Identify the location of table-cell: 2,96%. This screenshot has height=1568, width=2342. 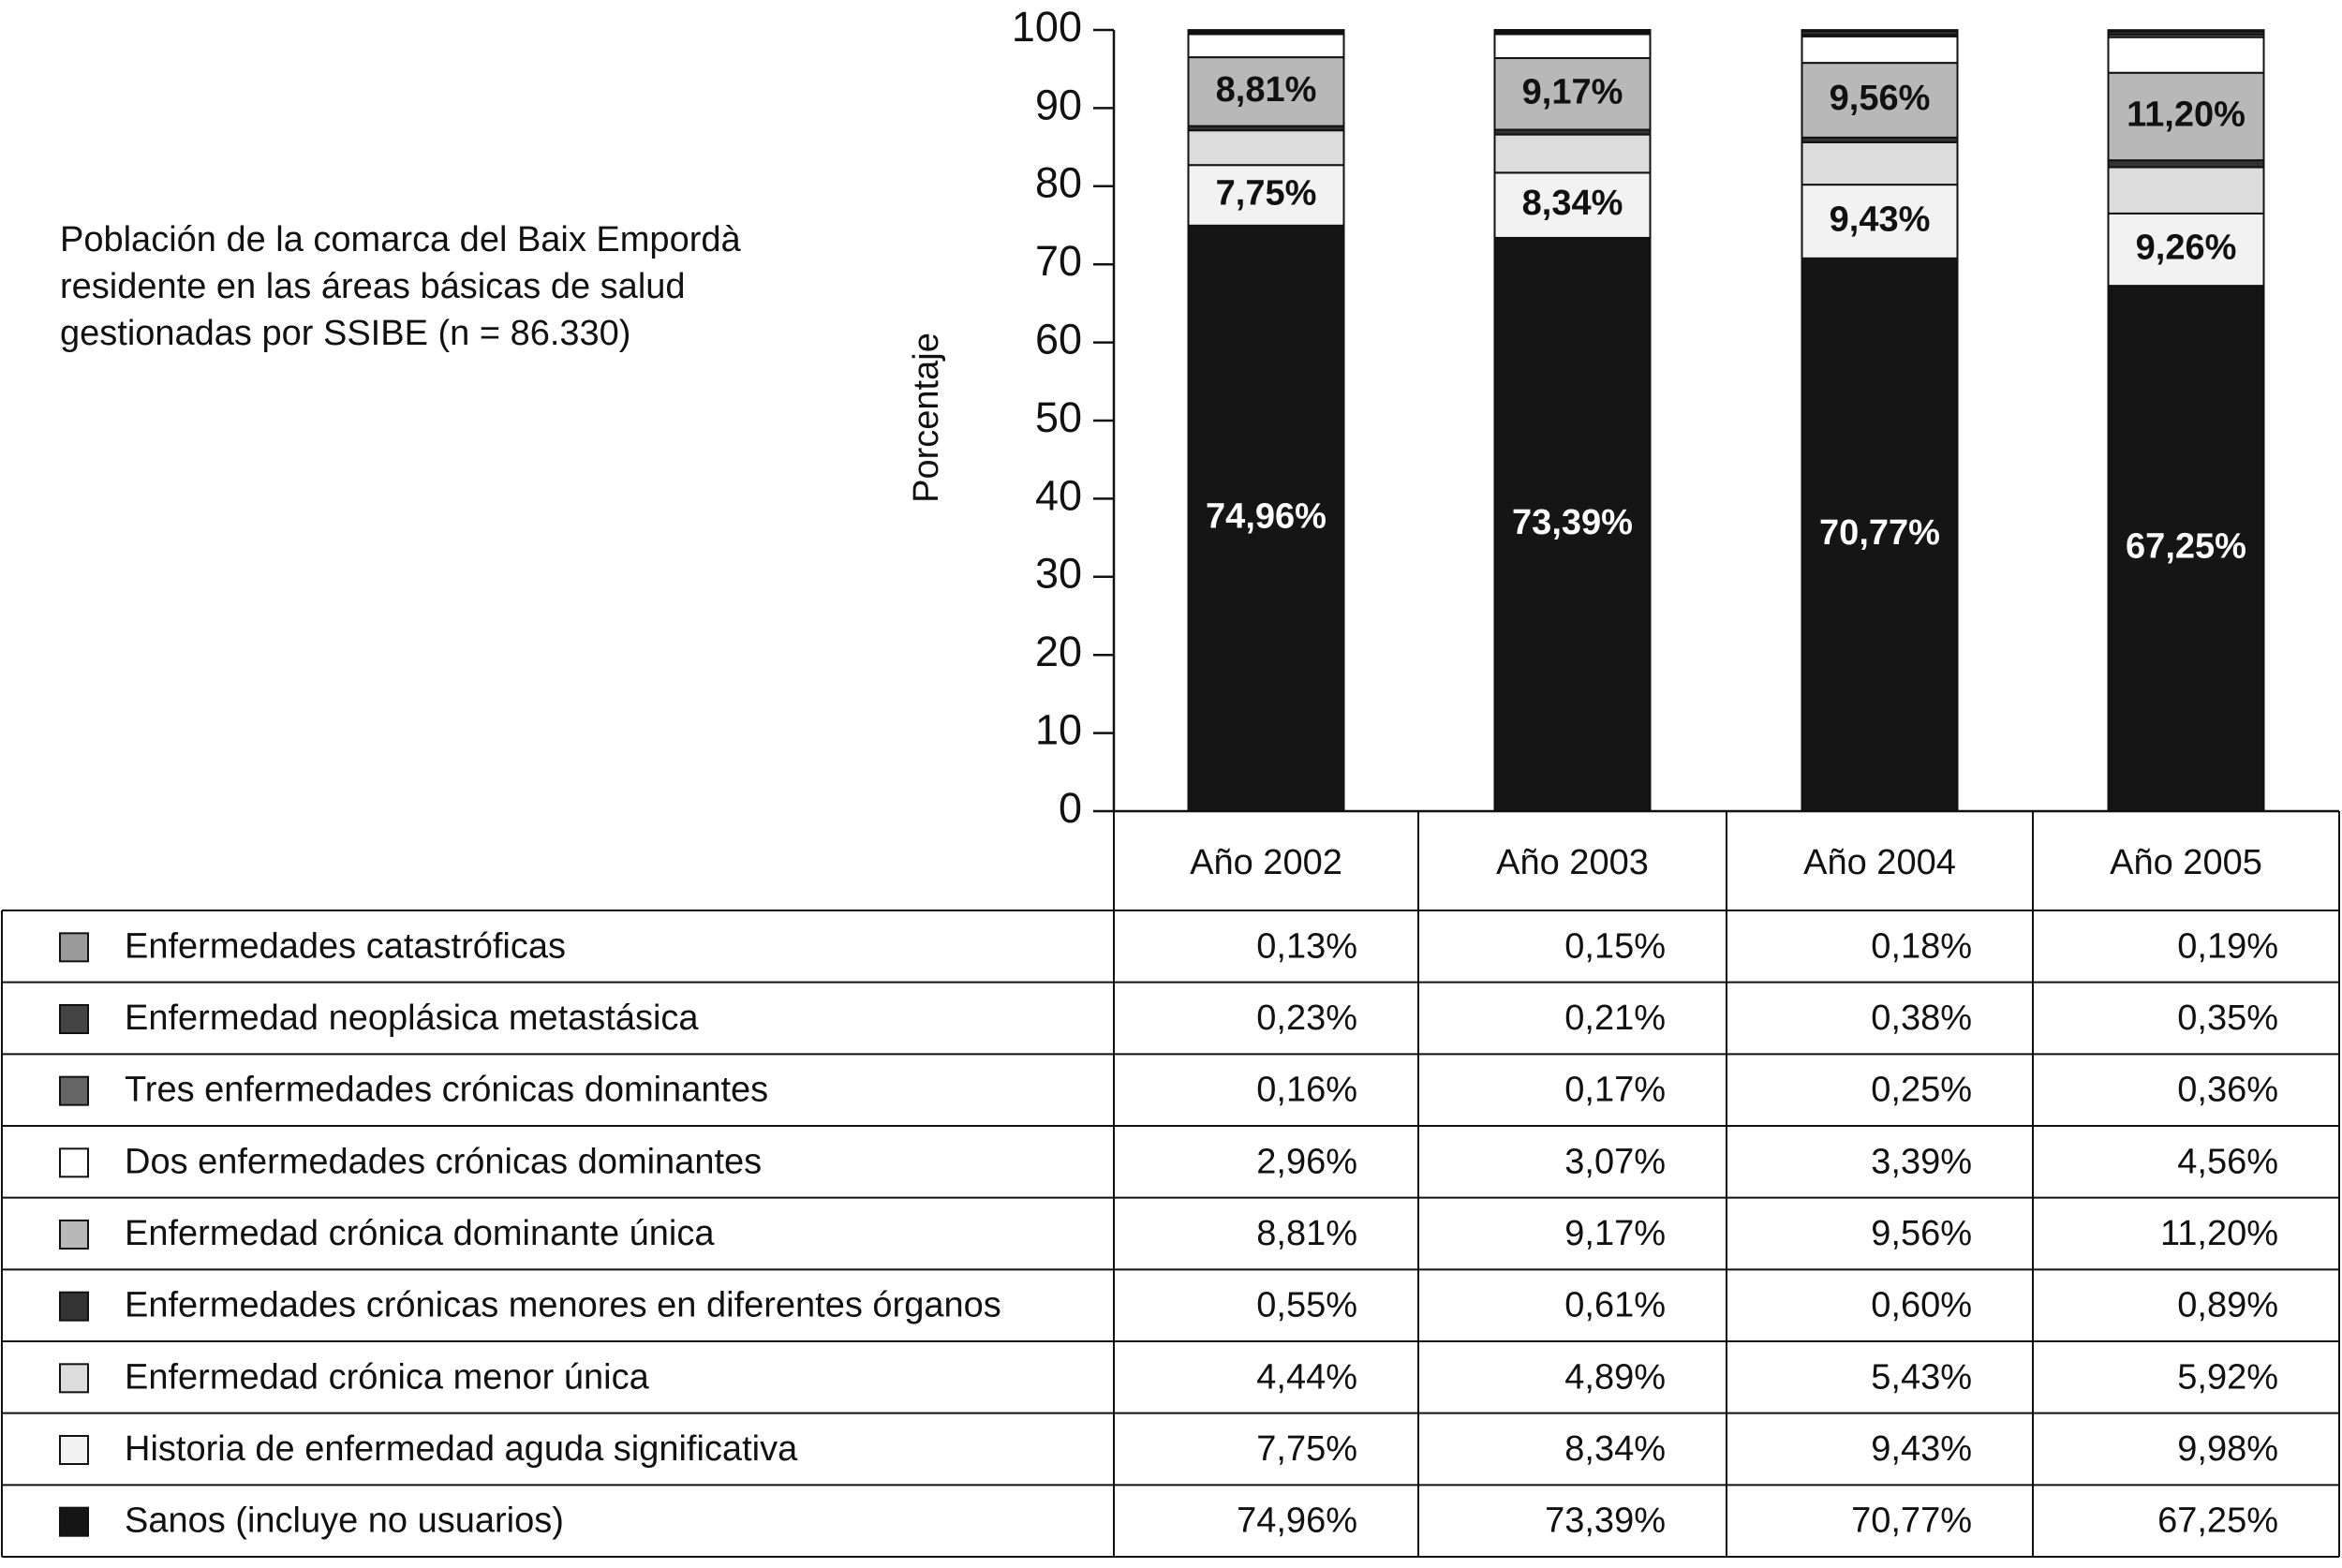
(1306, 1161).